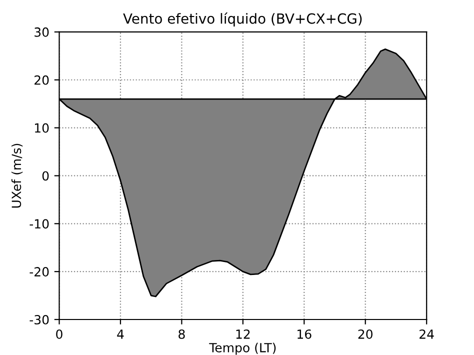 The width and height of the screenshot is (474, 355). I want to click on x-tick-label: 24, so click(427, 334).